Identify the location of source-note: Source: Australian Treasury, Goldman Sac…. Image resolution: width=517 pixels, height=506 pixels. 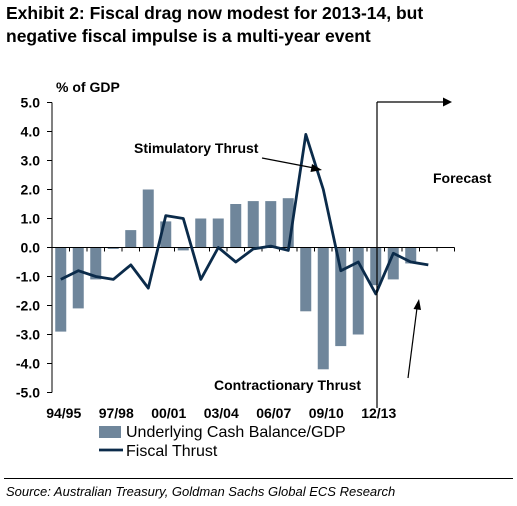
(201, 491).